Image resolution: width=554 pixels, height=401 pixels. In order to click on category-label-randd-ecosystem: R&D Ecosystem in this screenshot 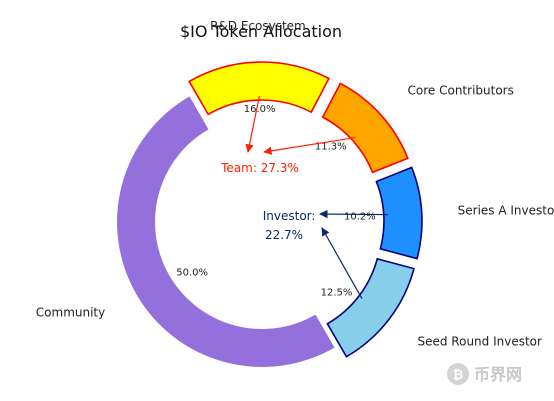, I will do `click(258, 26)`.